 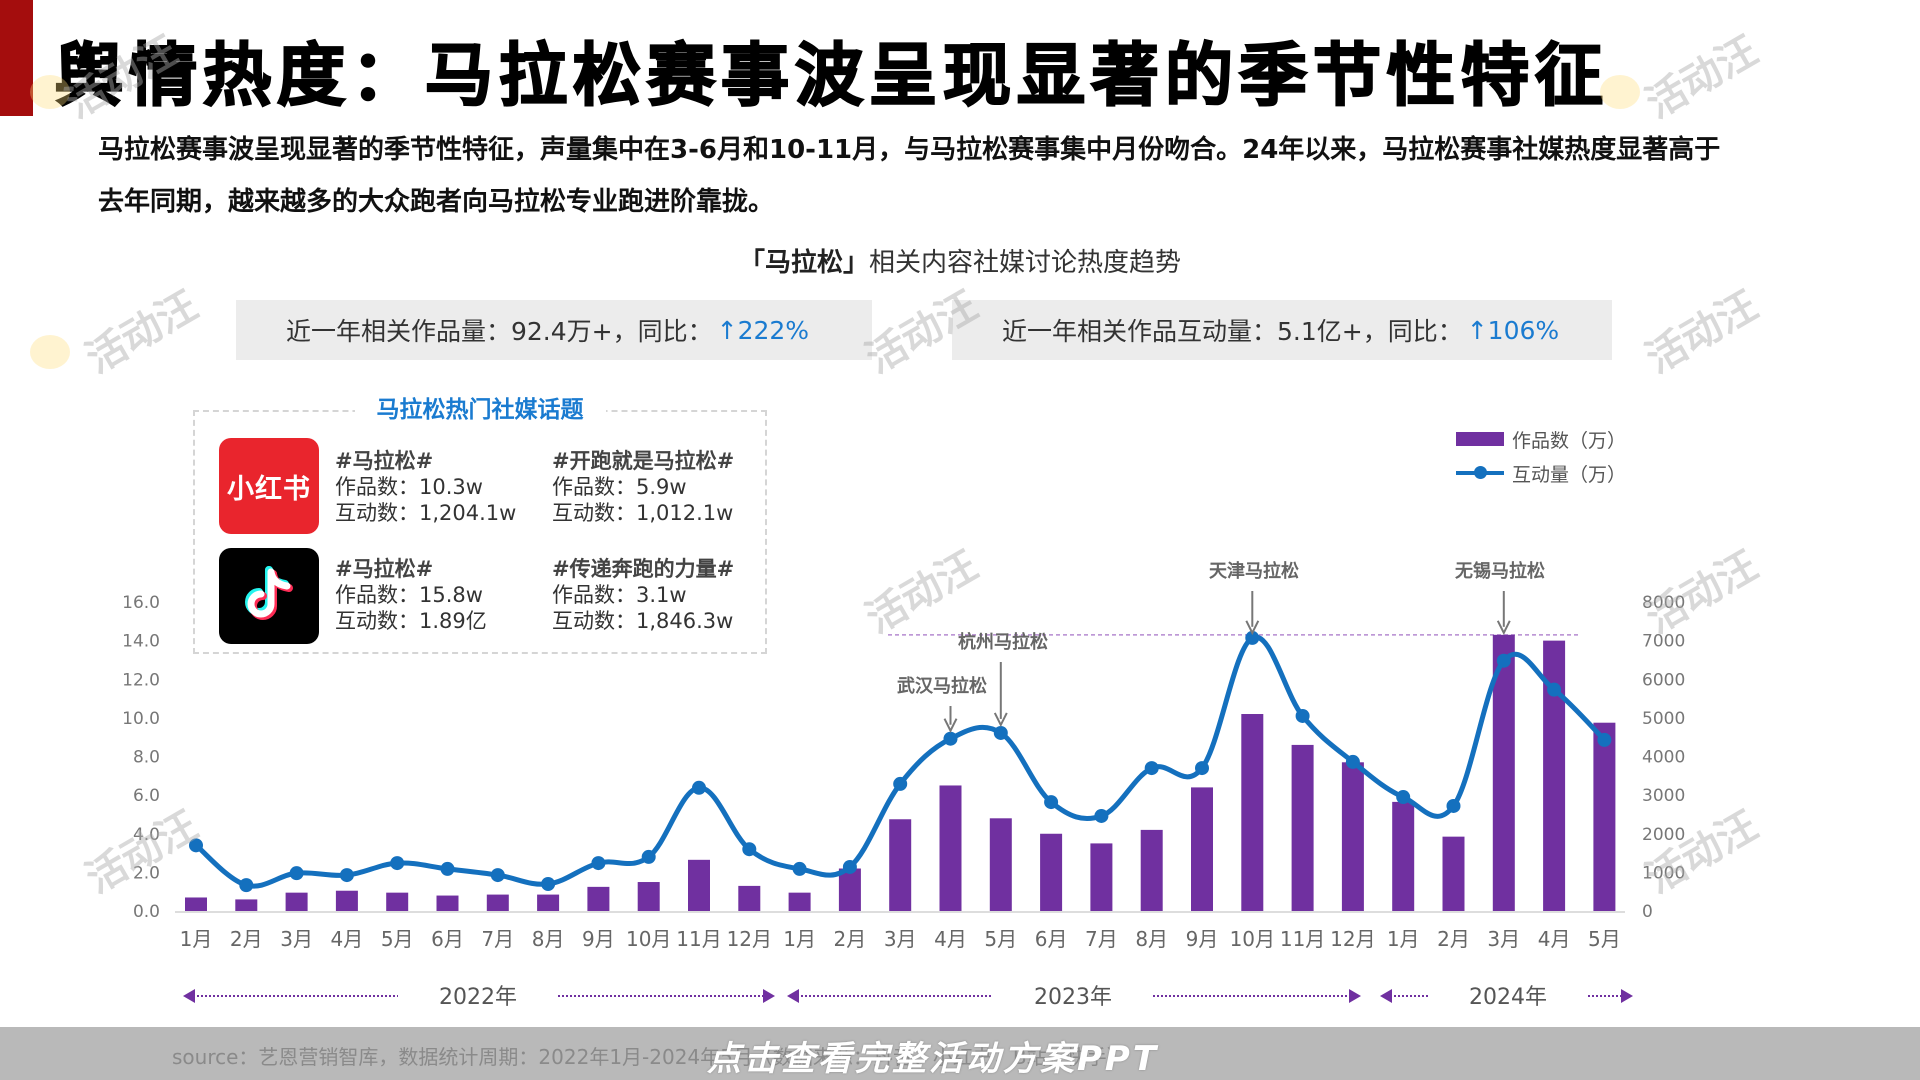 What do you see at coordinates (793, 996) in the screenshot?
I see `arrow-left-icon` at bounding box center [793, 996].